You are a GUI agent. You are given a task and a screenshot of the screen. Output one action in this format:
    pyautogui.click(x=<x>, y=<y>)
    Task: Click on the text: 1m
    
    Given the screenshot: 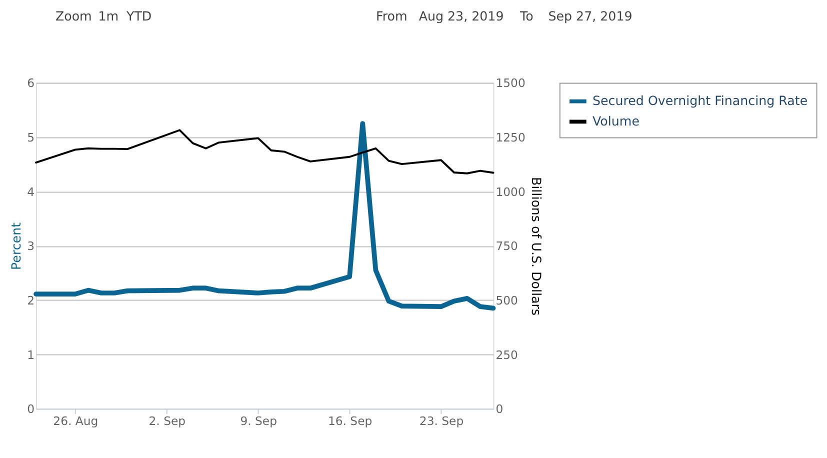 What is the action you would take?
    pyautogui.click(x=108, y=16)
    